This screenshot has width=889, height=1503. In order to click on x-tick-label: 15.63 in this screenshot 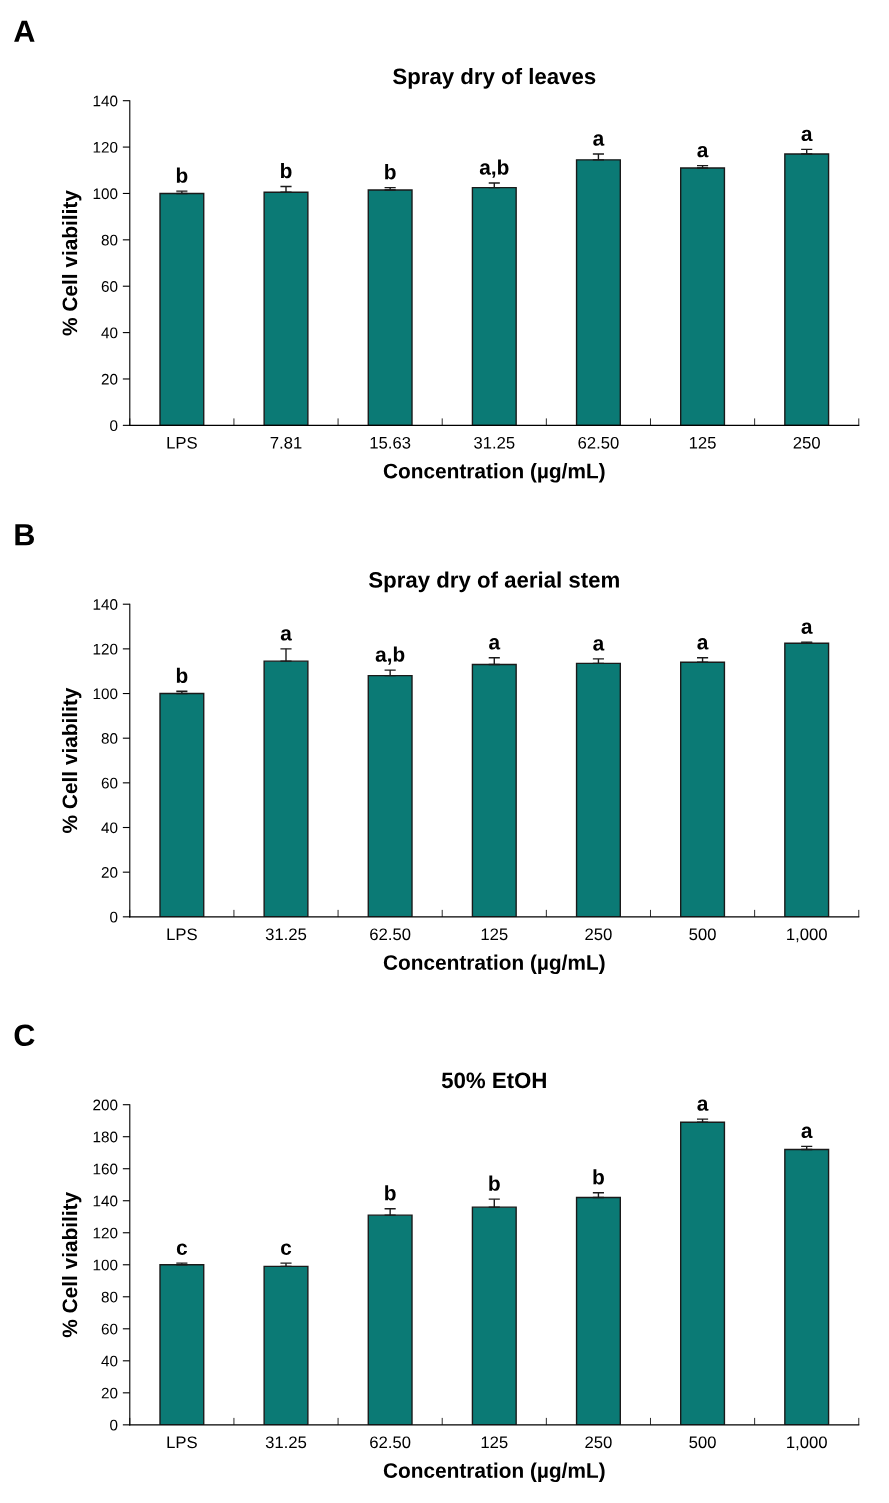, I will do `click(390, 442)`.